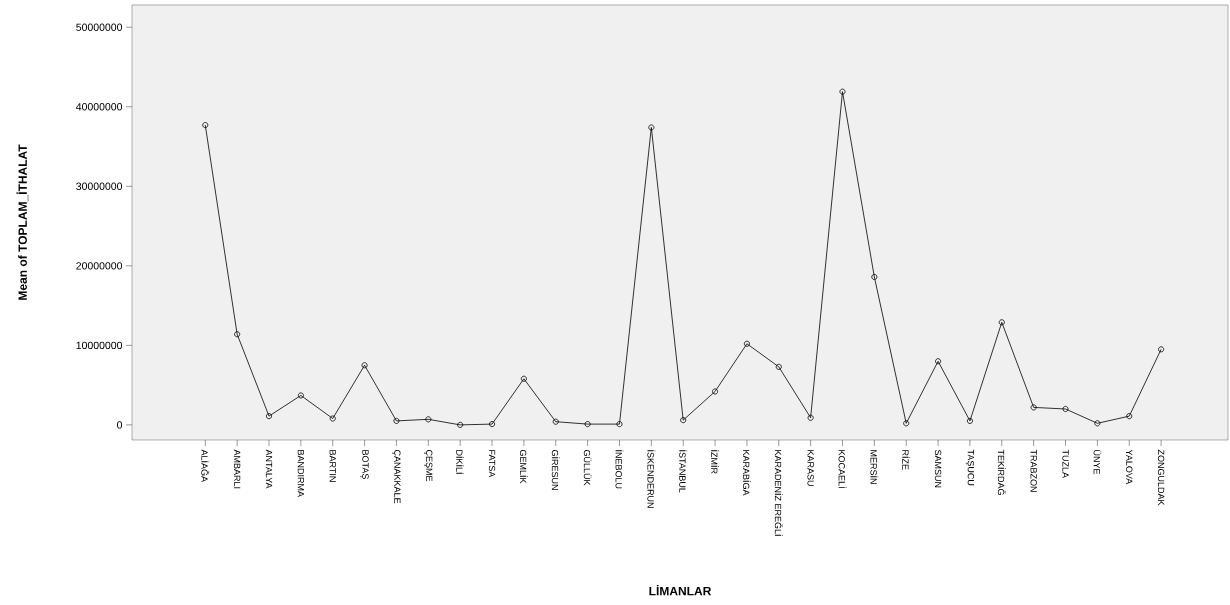 This screenshot has height=605, width=1230. I want to click on y-axis-title: Mean of TOPLAM_İTHALAT, so click(22, 222).